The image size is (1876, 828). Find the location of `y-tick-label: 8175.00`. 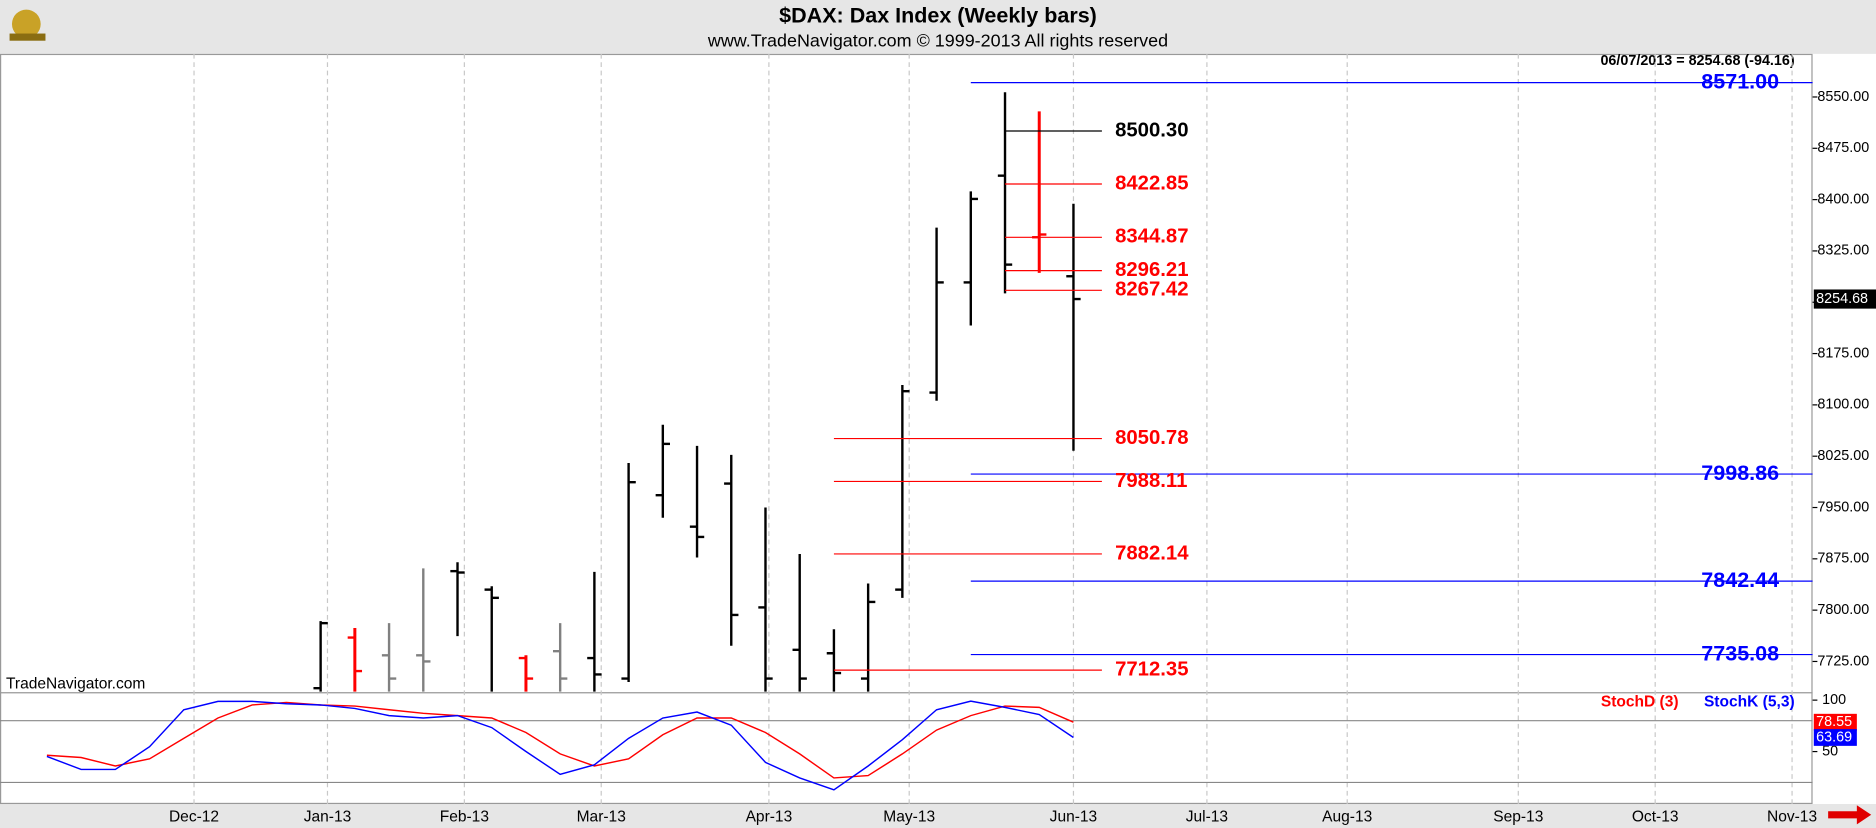

y-tick-label: 8175.00 is located at coordinates (1843, 353).